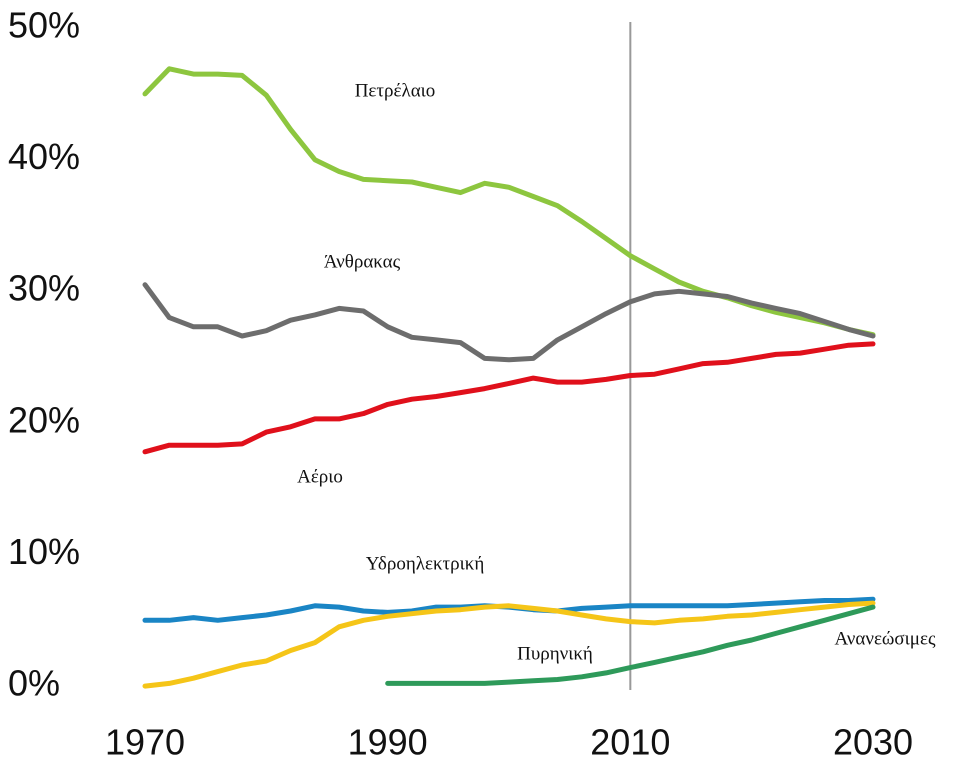 The height and width of the screenshot is (765, 957). What do you see at coordinates (630, 742) in the screenshot?
I see `x-tick-label: 2010` at bounding box center [630, 742].